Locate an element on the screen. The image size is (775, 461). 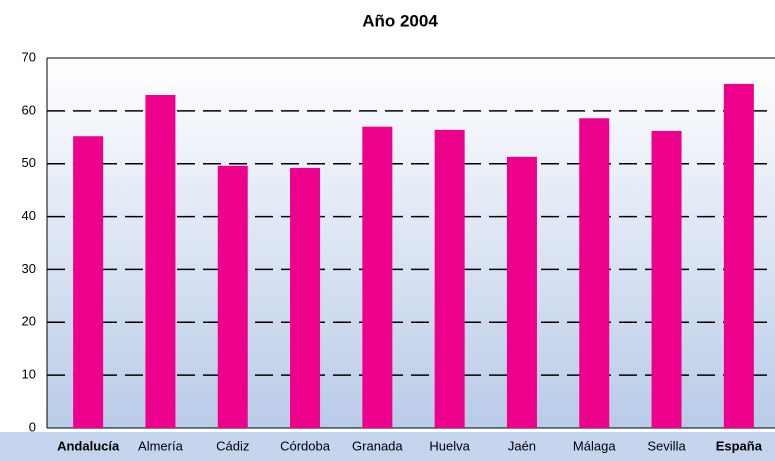
x-tick-label: Málaga is located at coordinates (594, 445).